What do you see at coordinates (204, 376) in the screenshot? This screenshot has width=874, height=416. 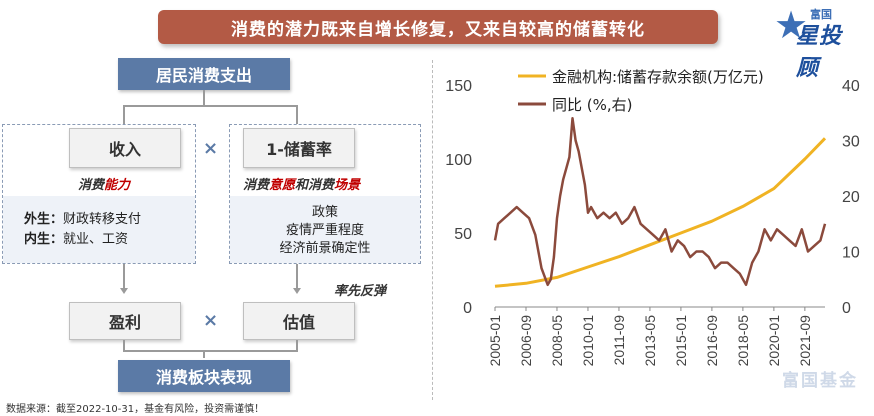 I see `consumer-sector-box: 消费板块表现` at bounding box center [204, 376].